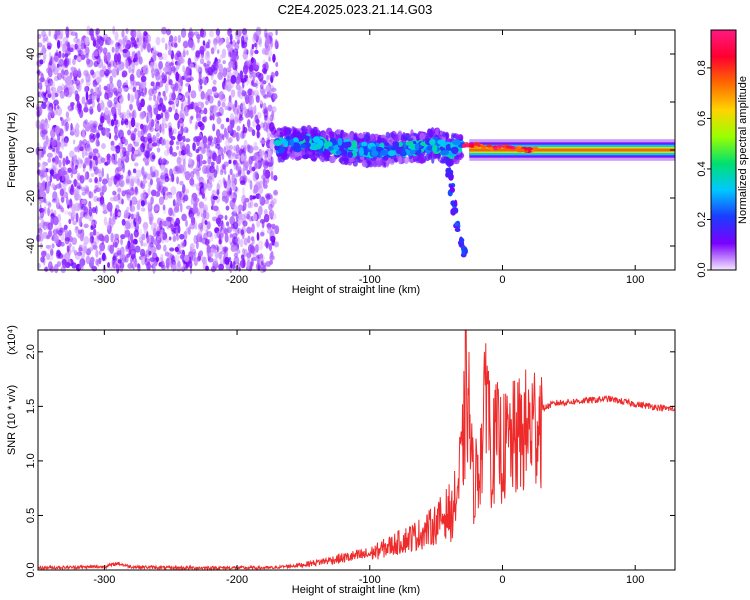 This screenshot has width=750, height=600. What do you see at coordinates (500, 146) in the screenshot?
I see `tone-peak` at bounding box center [500, 146].